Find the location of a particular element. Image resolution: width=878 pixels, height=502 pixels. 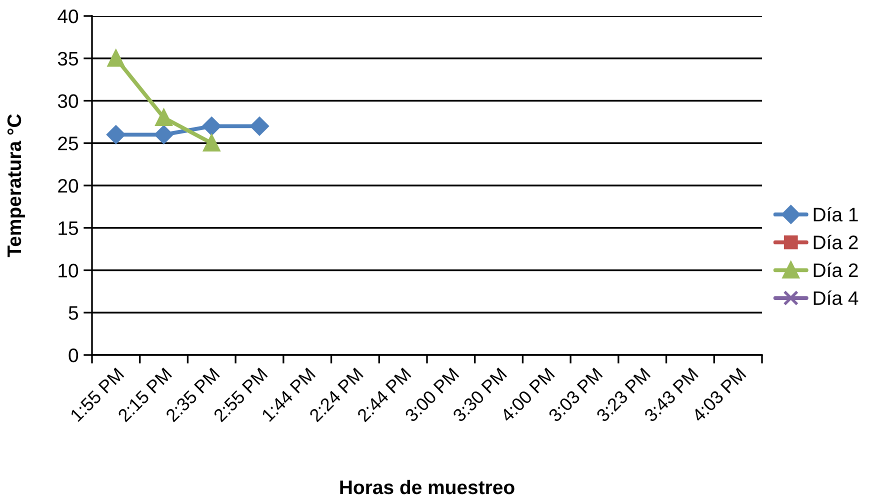

y-tick-label: 15 is located at coordinates (68, 229).